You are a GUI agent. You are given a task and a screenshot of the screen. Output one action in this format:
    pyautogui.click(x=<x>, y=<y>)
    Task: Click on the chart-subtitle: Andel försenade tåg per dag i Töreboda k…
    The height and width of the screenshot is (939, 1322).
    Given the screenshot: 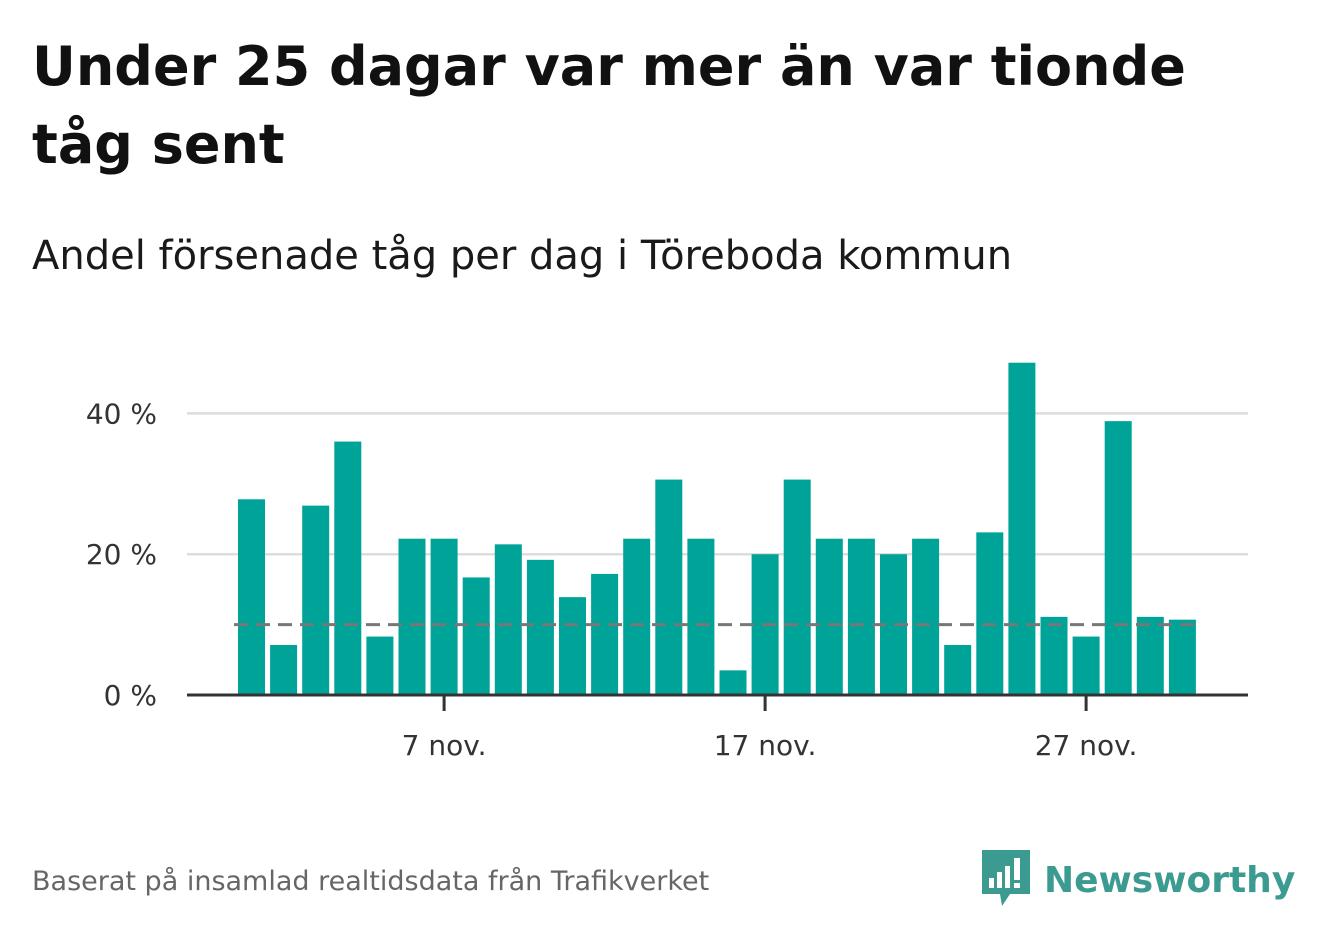 What is the action you would take?
    pyautogui.click(x=522, y=256)
    